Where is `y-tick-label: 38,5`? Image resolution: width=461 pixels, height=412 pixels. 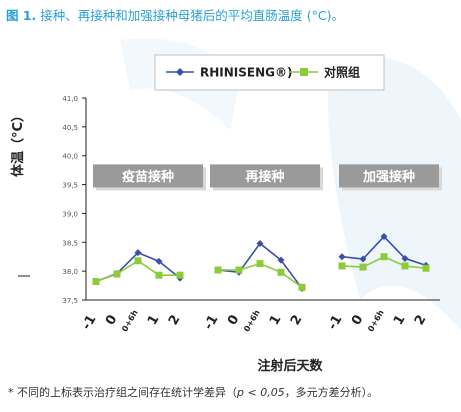
y-tick-label: 38,5 is located at coordinates (70, 243).